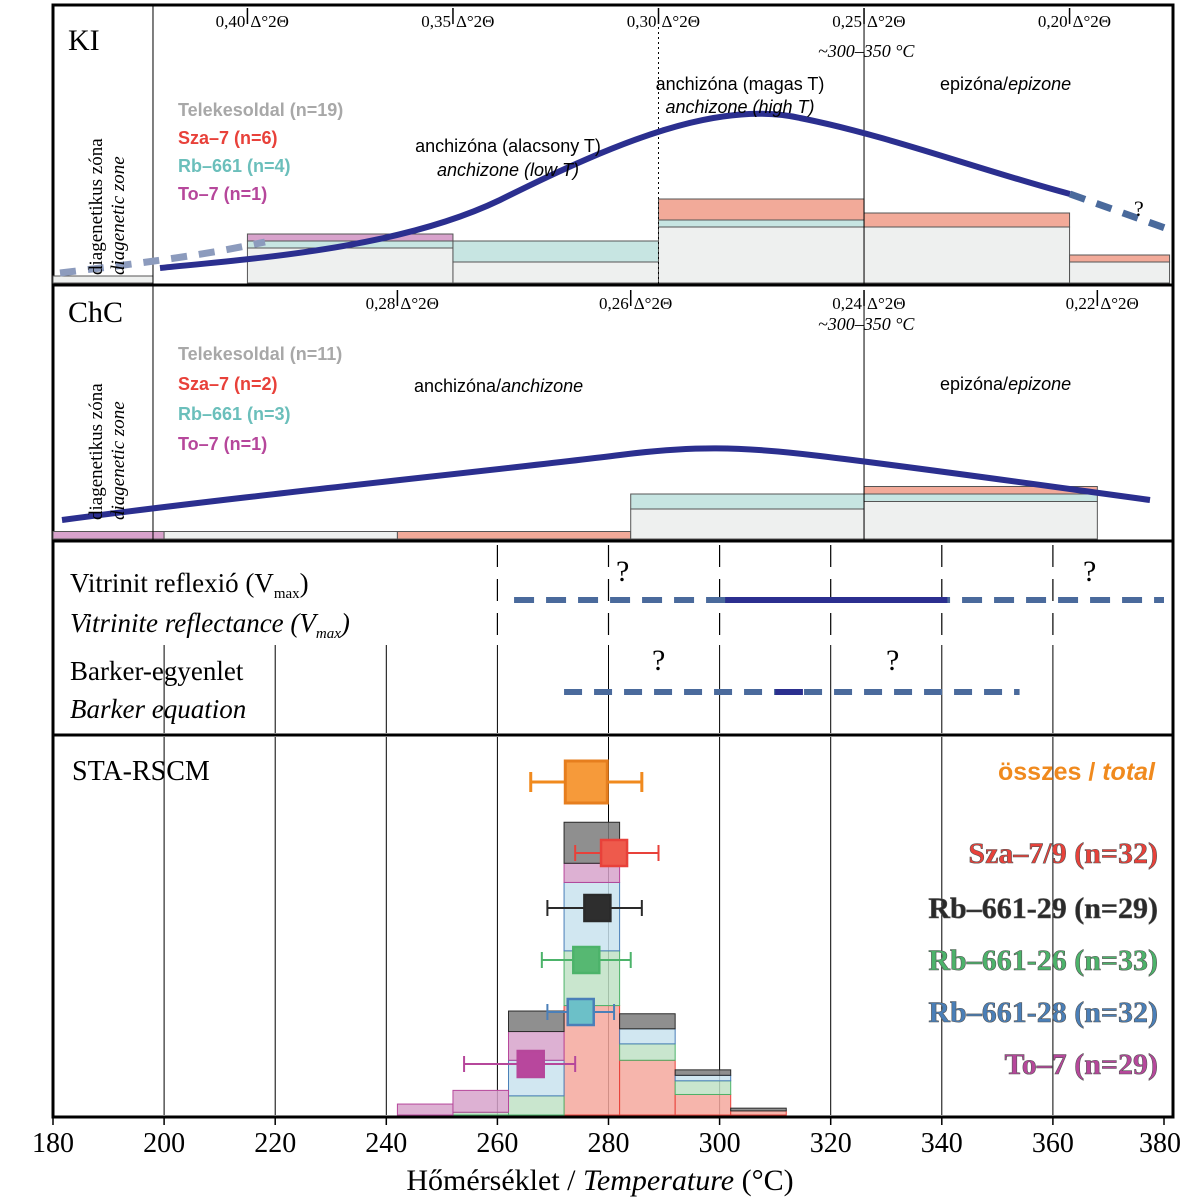 The image size is (1189, 1203). Describe the element at coordinates (269, 21) in the screenshot. I see `ki-top-tick-unit-0: Δ°2Θ` at that location.